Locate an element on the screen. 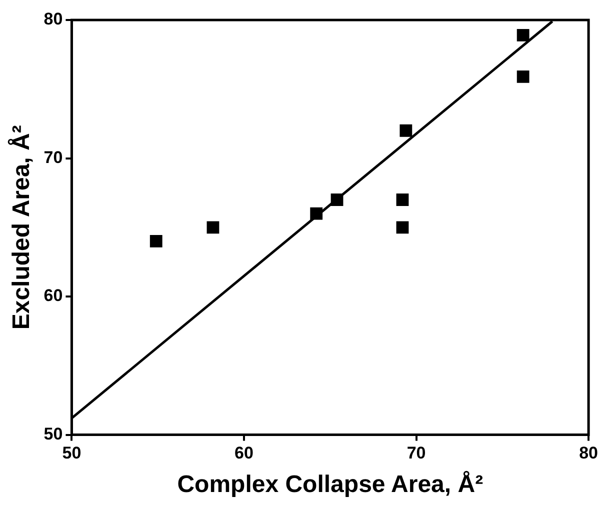 The image size is (601, 508). x-tick-label: 80 is located at coordinates (588, 453).